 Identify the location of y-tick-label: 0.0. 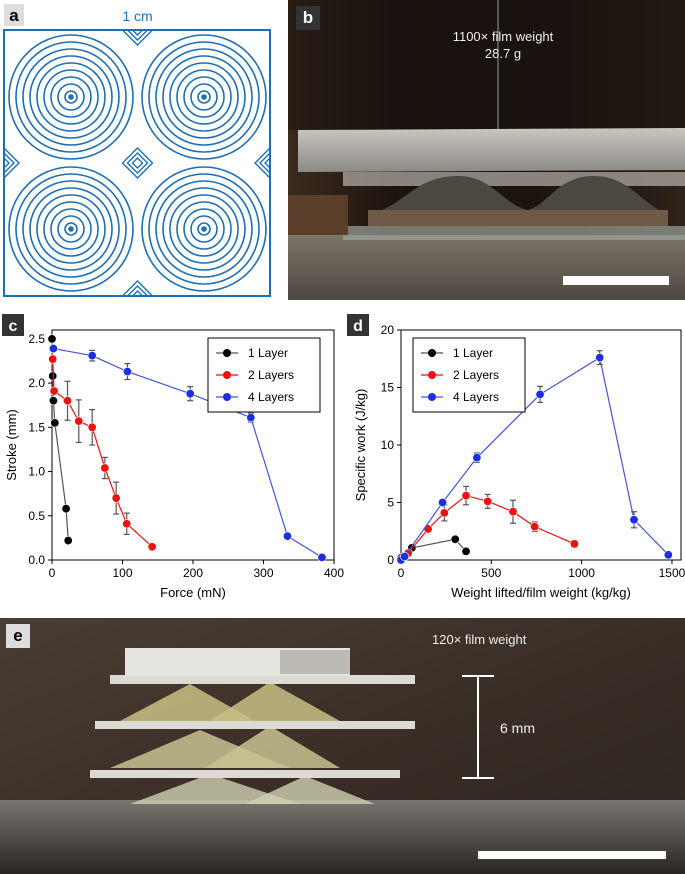
(36, 560).